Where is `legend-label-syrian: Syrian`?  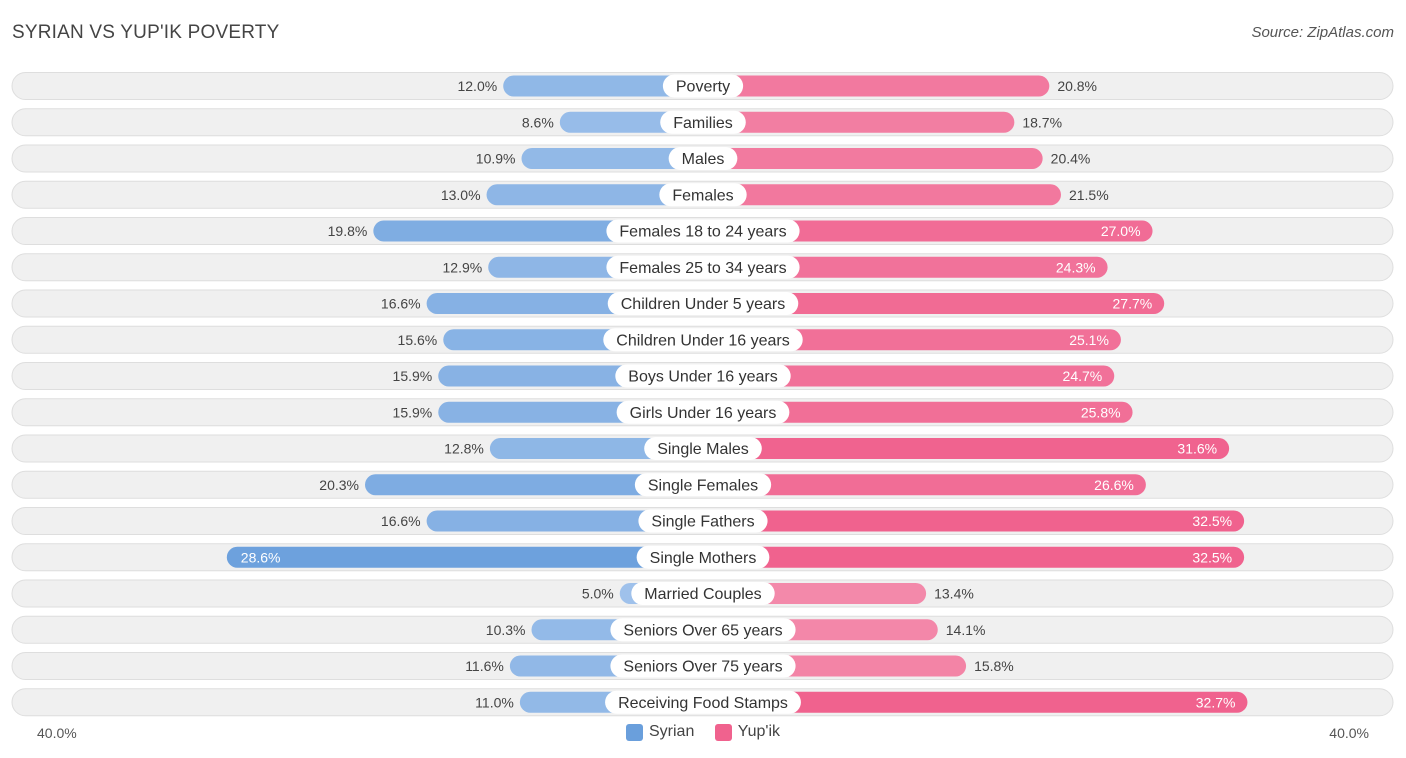 legend-label-syrian: Syrian is located at coordinates (671, 731).